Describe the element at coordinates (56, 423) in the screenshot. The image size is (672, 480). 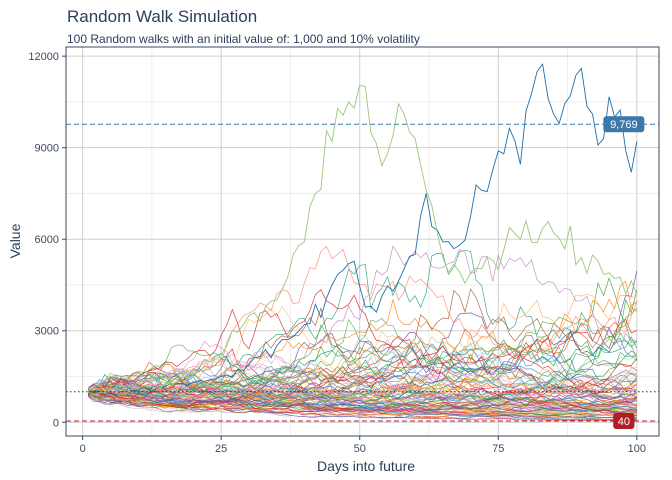
I see `y-tick-label: 0` at that location.